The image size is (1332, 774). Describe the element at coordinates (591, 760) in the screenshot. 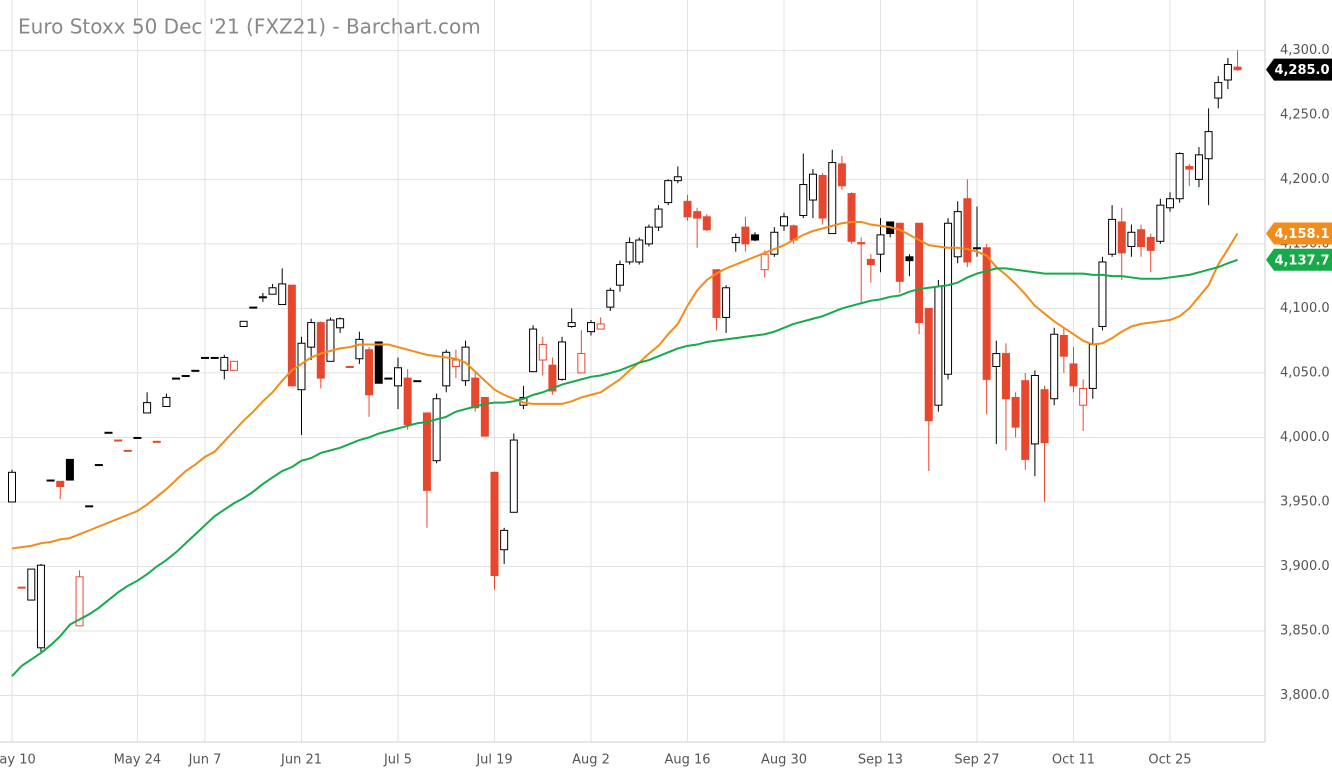

I see `x-tick-label: Aug 2` at that location.